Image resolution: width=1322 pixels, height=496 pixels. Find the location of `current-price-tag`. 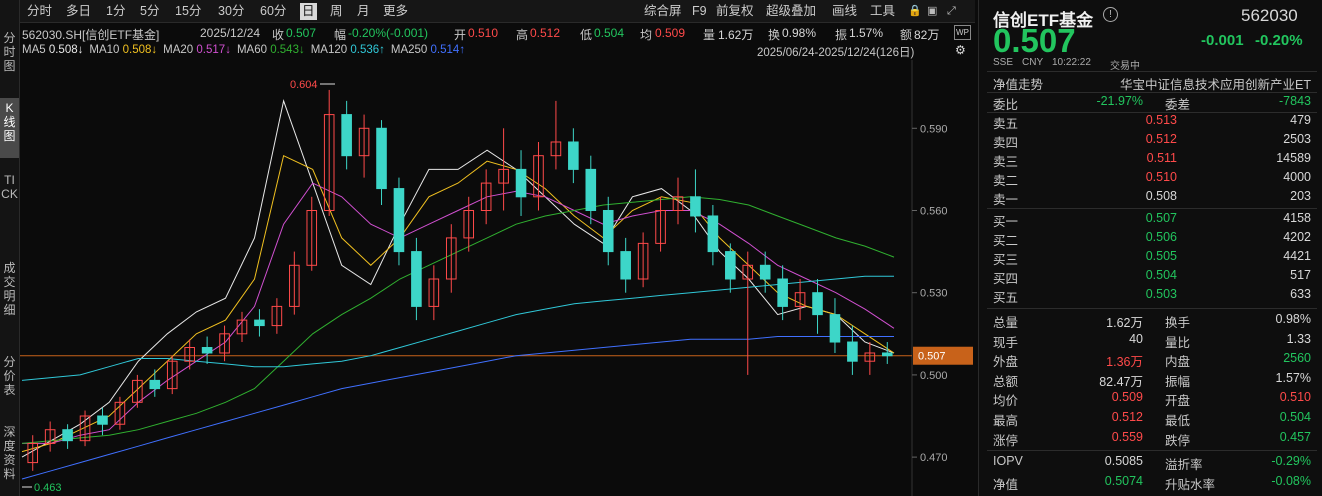

current-price-tag is located at coordinates (943, 355).